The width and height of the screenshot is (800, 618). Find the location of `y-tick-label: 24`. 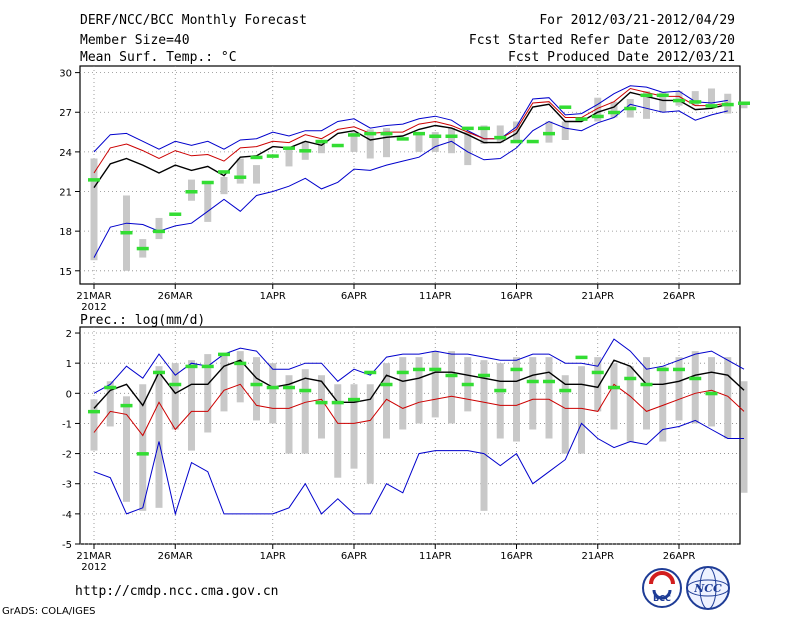

y-tick-label: 24 is located at coordinates (65, 153).